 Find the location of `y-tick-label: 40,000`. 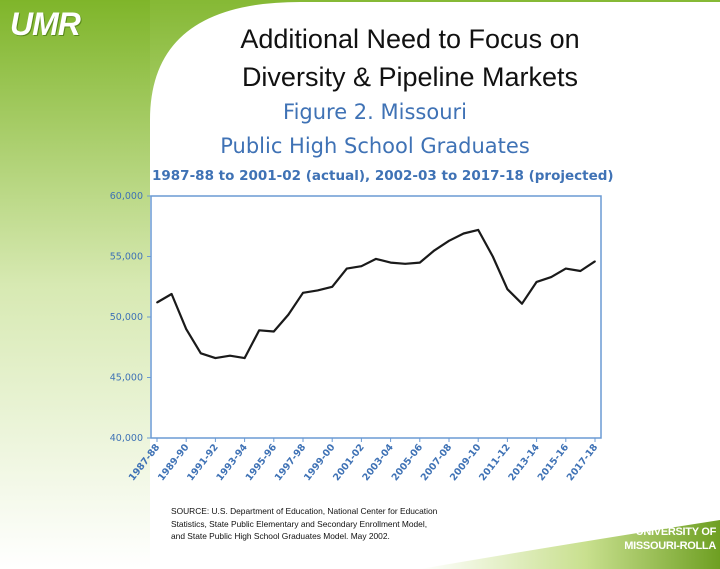

y-tick-label: 40,000 is located at coordinates (126, 438).